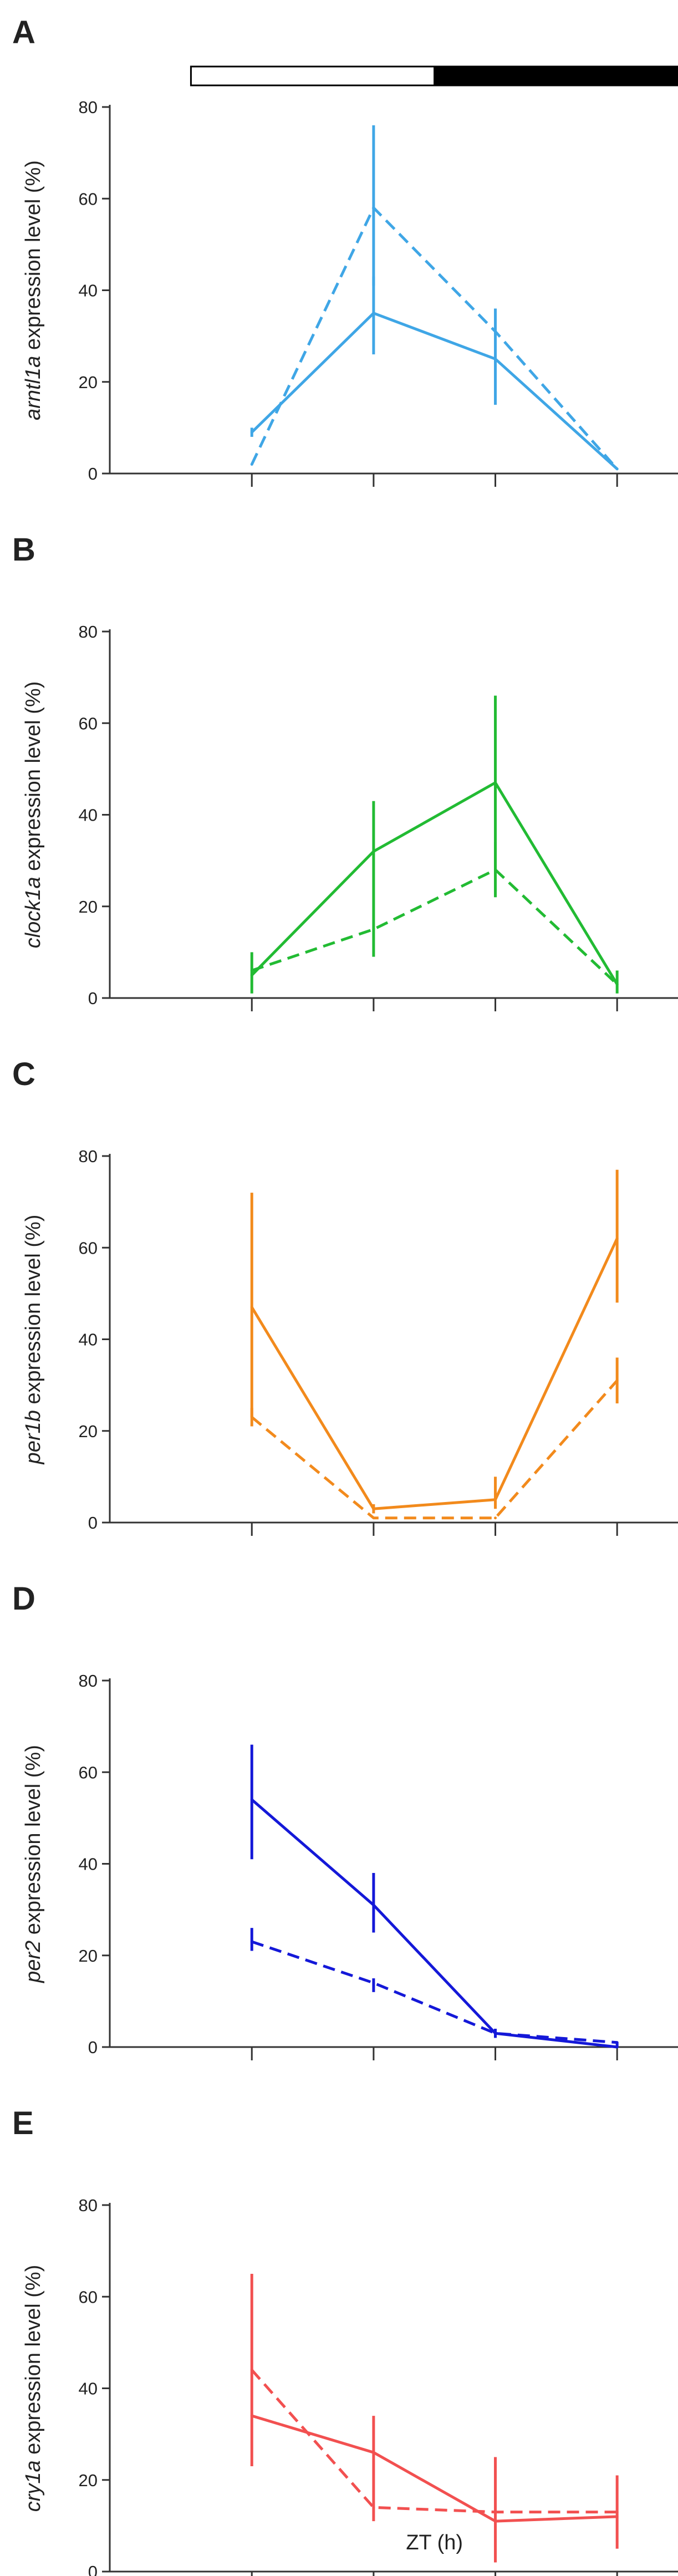 This screenshot has width=678, height=2576. I want to click on panel-letter: C, so click(23, 1074).